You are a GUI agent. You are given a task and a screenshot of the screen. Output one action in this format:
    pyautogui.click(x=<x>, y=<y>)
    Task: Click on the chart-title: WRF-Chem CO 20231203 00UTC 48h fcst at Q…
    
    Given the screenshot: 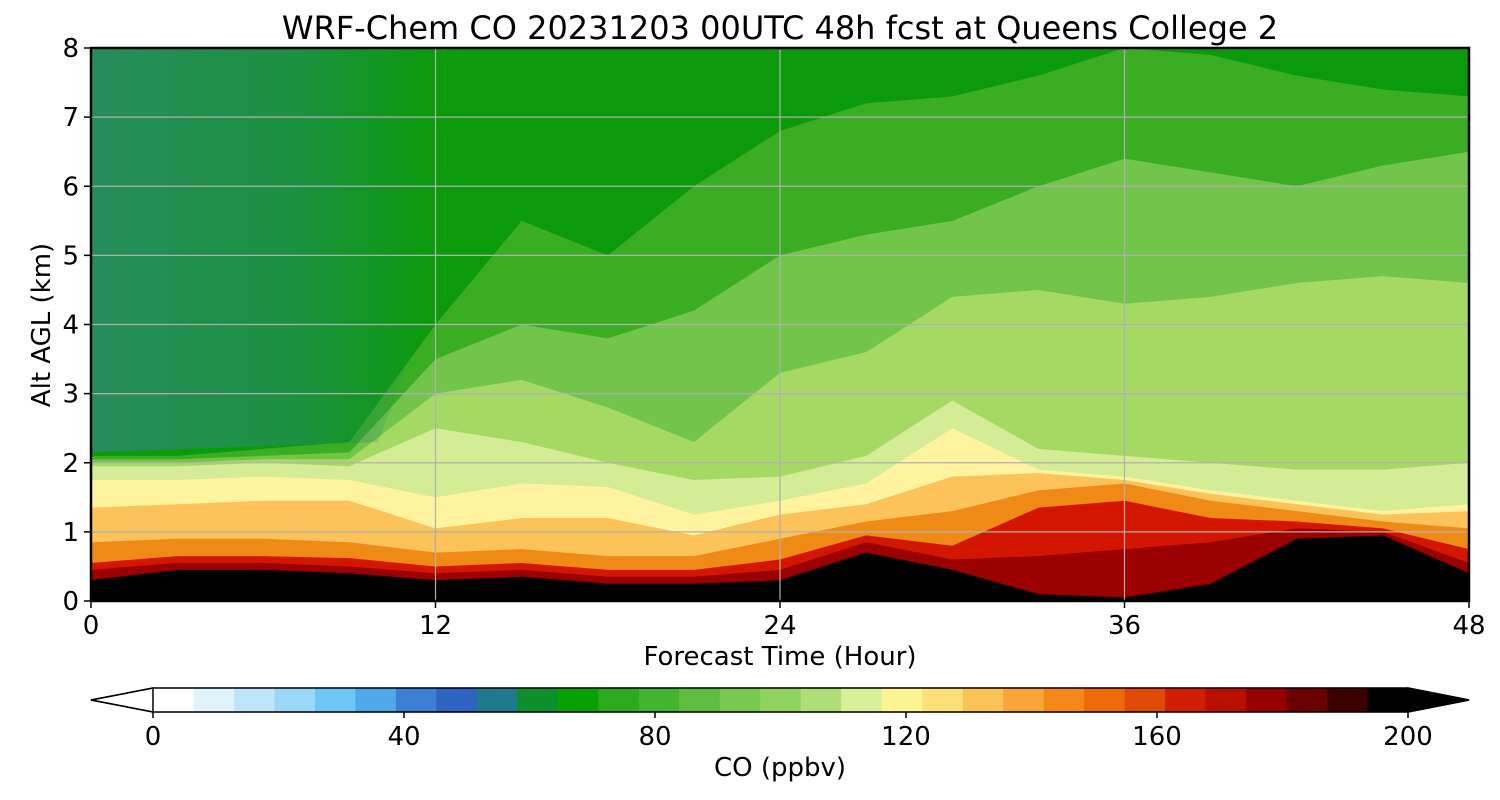 What is the action you would take?
    pyautogui.click(x=780, y=28)
    